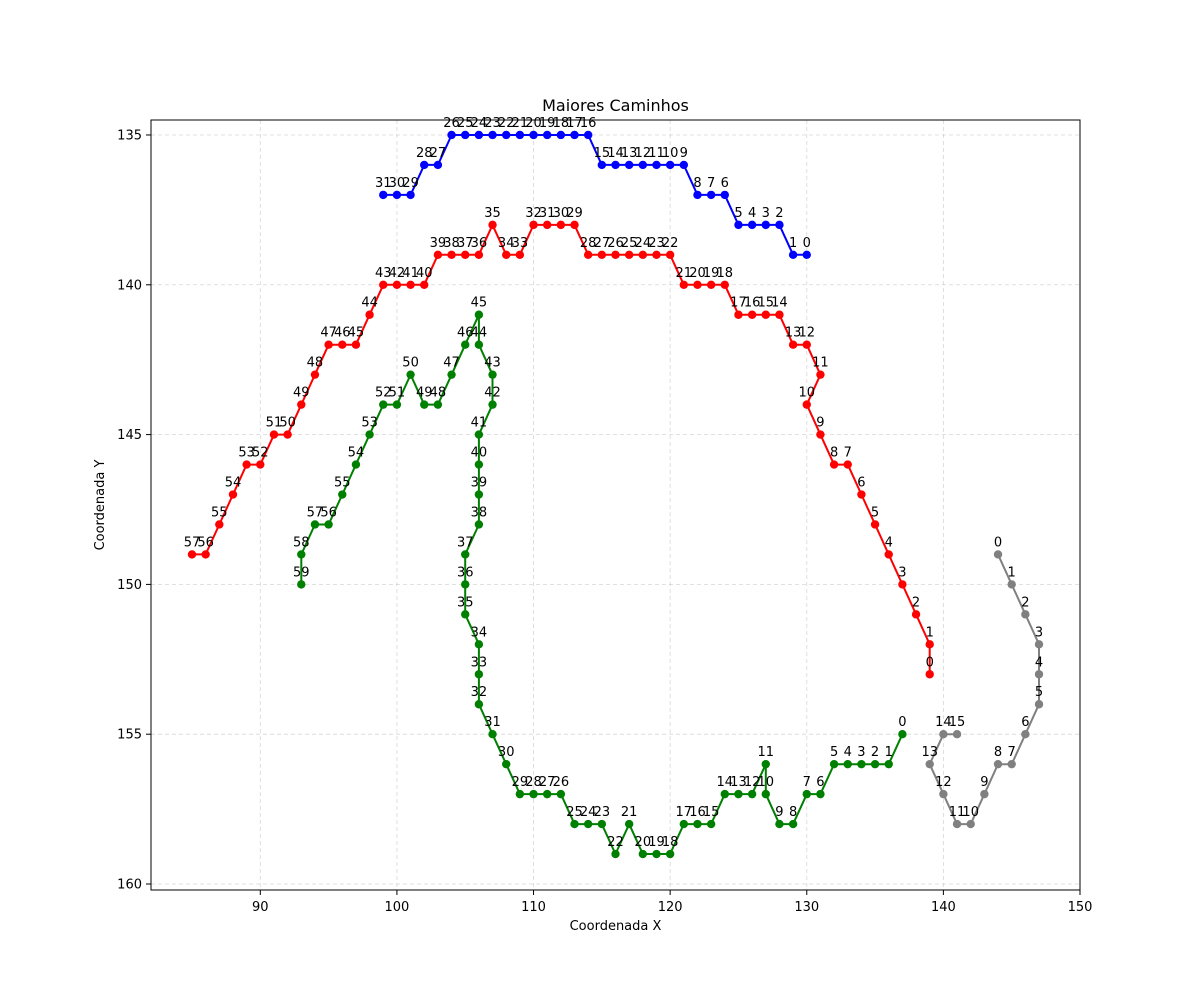 This screenshot has height=1000, width=1200. I want to click on point-label: 8, so click(697, 183).